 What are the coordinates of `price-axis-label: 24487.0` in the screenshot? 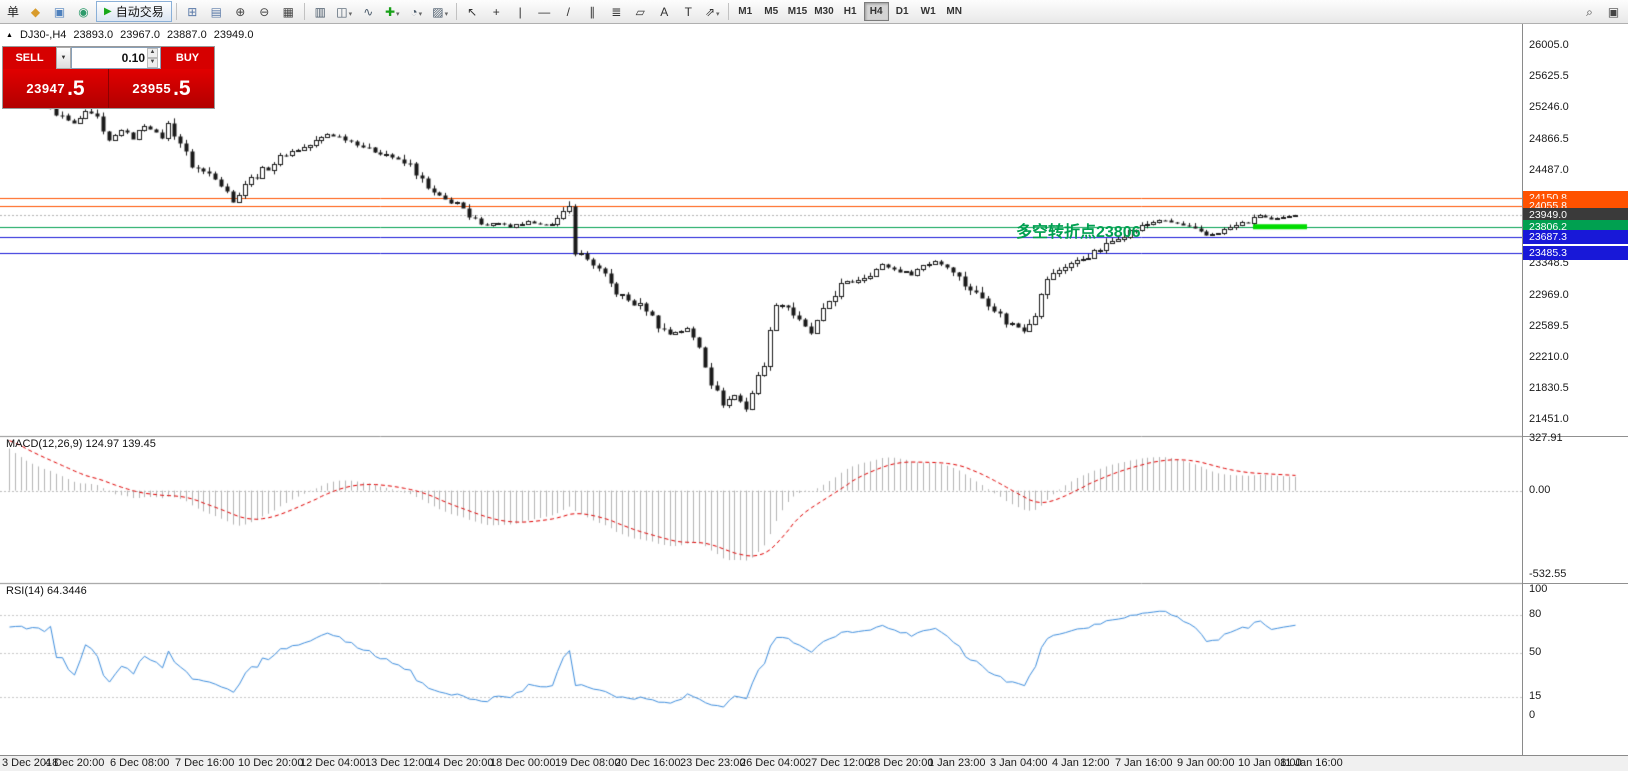 It's located at (1549, 170).